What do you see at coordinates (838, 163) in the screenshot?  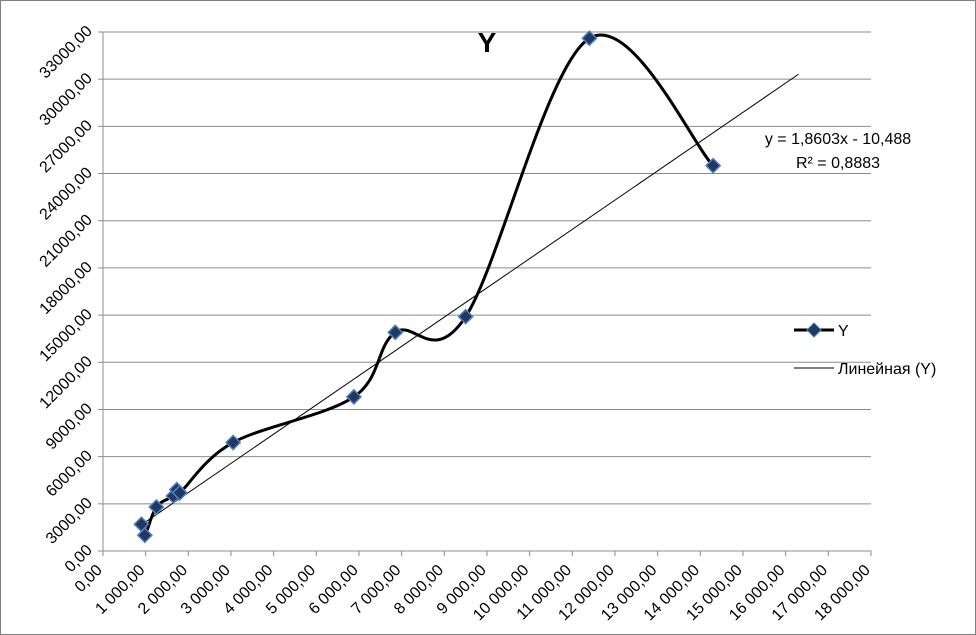 I see `trendline-r-squared: R² = 0,8883` at bounding box center [838, 163].